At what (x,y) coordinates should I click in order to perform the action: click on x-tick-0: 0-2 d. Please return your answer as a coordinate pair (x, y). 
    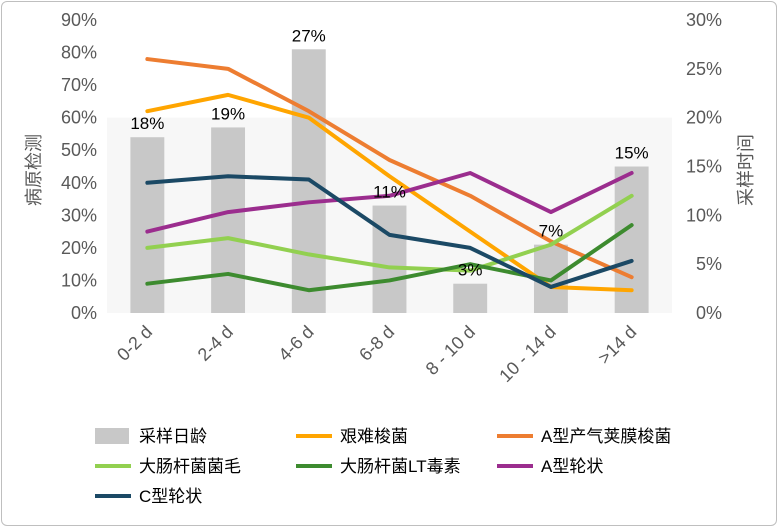
    Looking at the image, I should click on (134, 343).